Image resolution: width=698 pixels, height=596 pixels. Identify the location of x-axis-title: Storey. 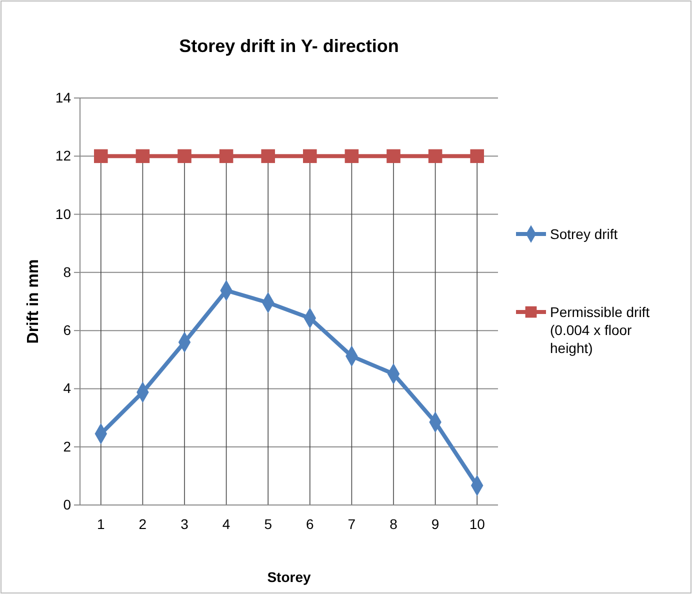
(289, 577).